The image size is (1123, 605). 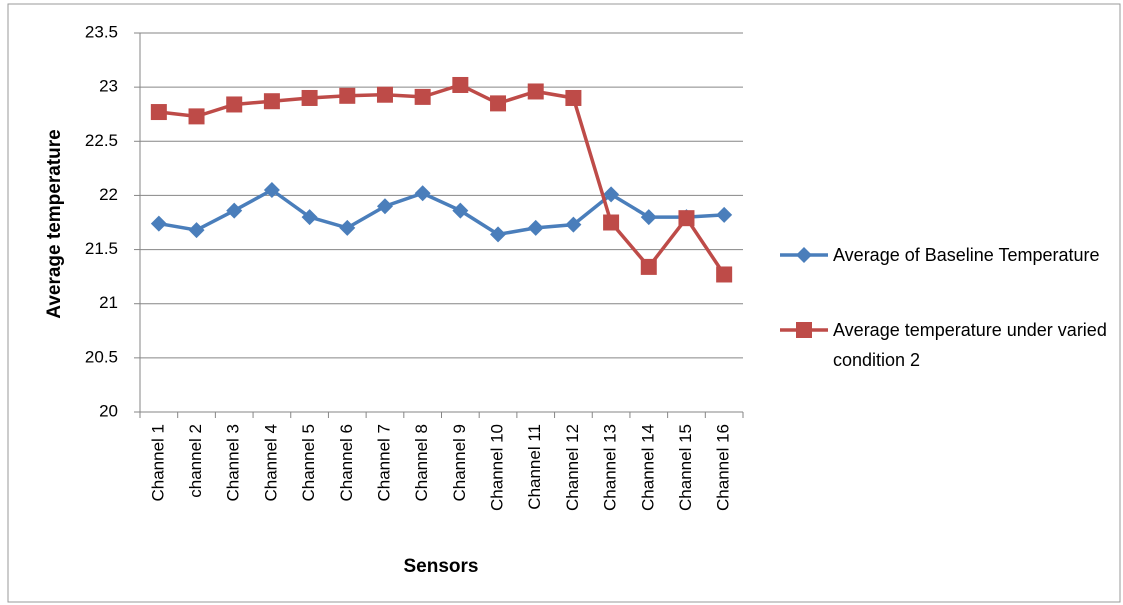 What do you see at coordinates (101, 356) in the screenshot?
I see `y-tick-label: 20.5` at bounding box center [101, 356].